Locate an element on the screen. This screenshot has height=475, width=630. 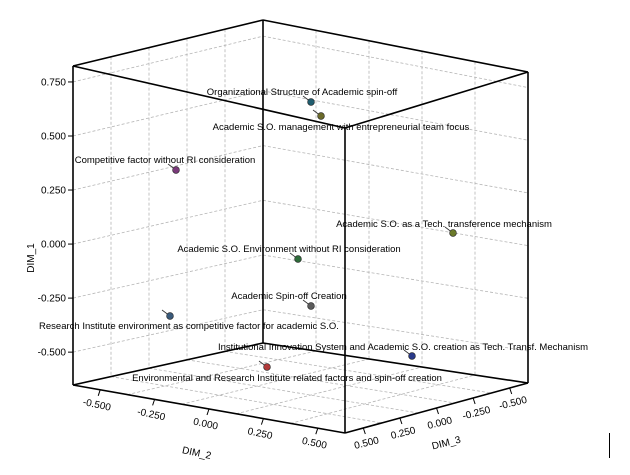
x-tick-label: 0.500 is located at coordinates (314, 444).